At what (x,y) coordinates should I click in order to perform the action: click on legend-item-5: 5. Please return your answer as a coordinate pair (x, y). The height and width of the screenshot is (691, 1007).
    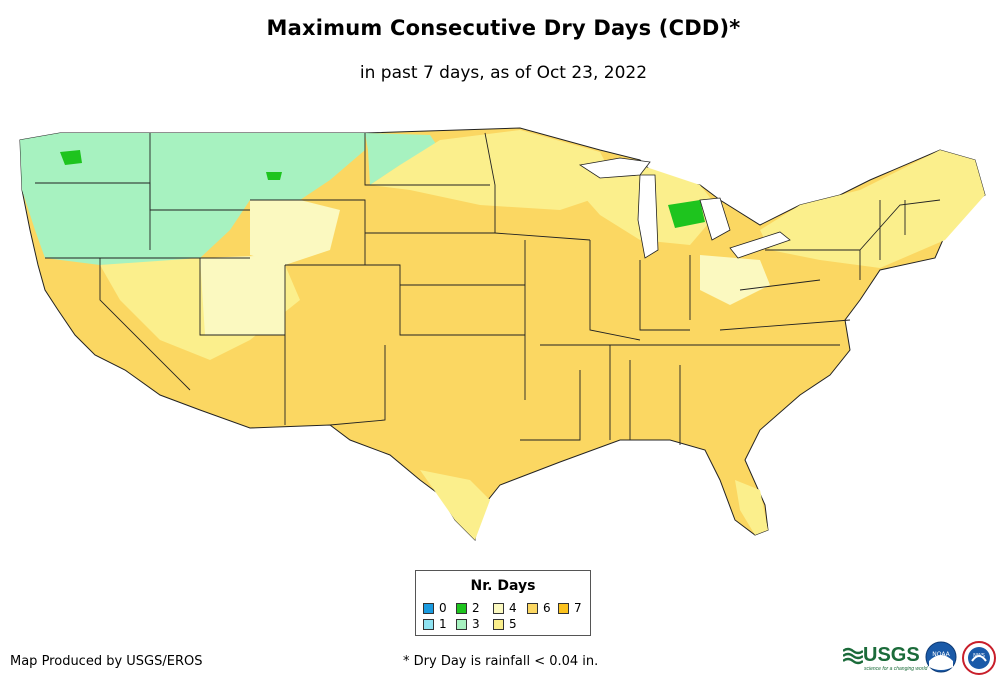
    Looking at the image, I should click on (505, 624).